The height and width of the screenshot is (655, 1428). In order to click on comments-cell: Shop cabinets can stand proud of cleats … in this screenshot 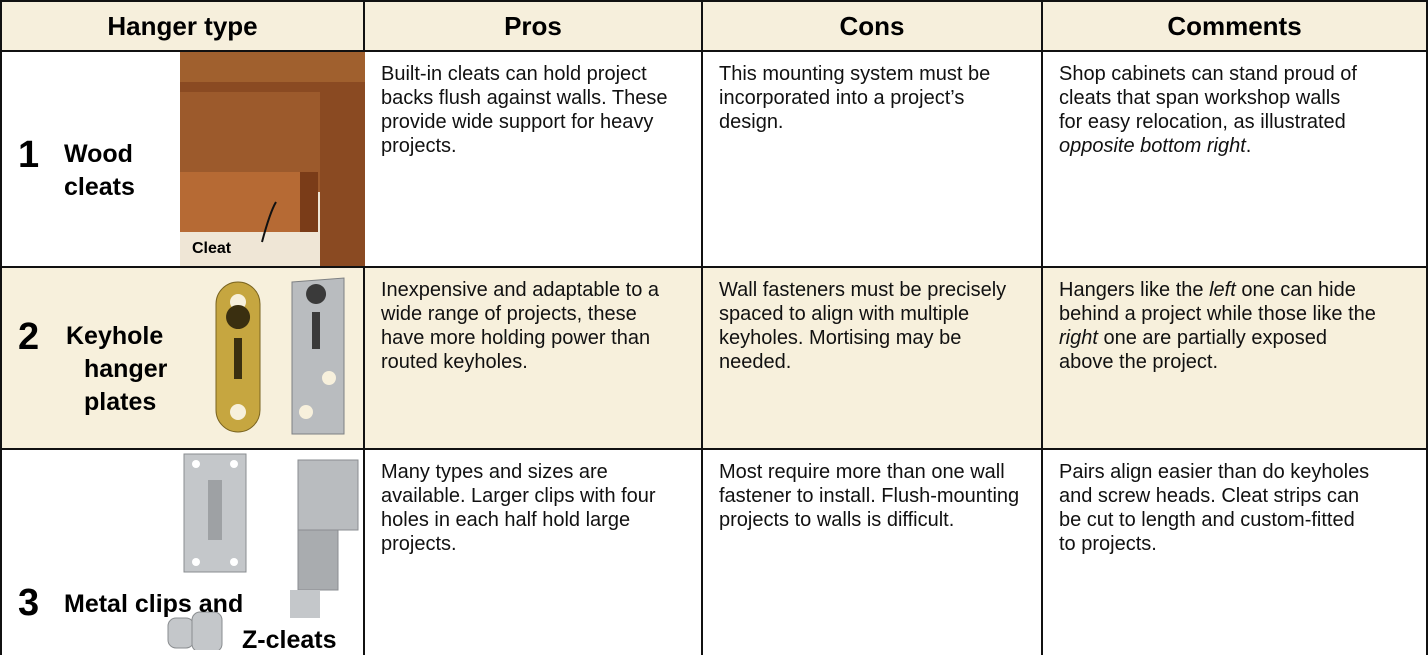, I will do `click(1235, 160)`.